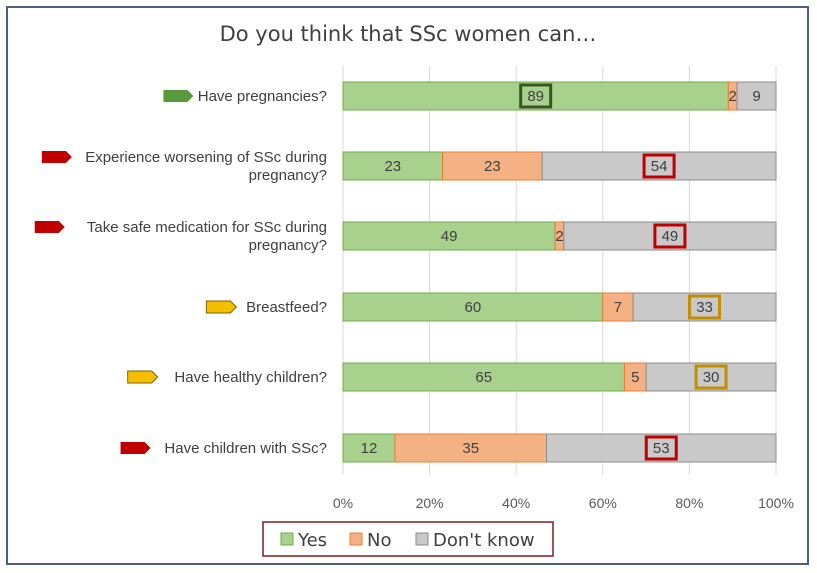 The width and height of the screenshot is (817, 573). I want to click on data-label: 89, so click(535, 96).